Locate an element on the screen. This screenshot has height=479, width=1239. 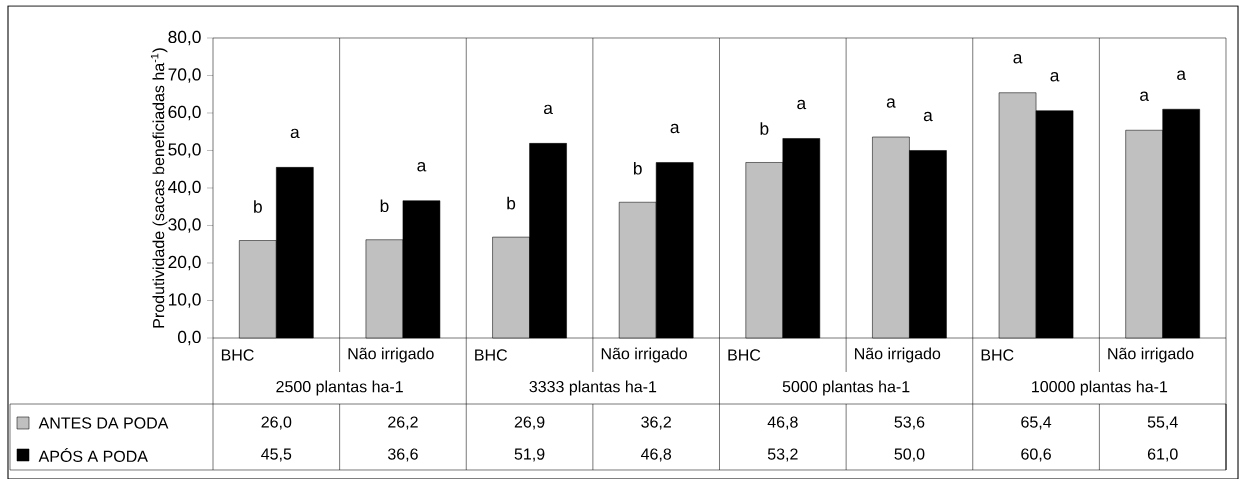
data-label: 26,0 is located at coordinates (276, 423).